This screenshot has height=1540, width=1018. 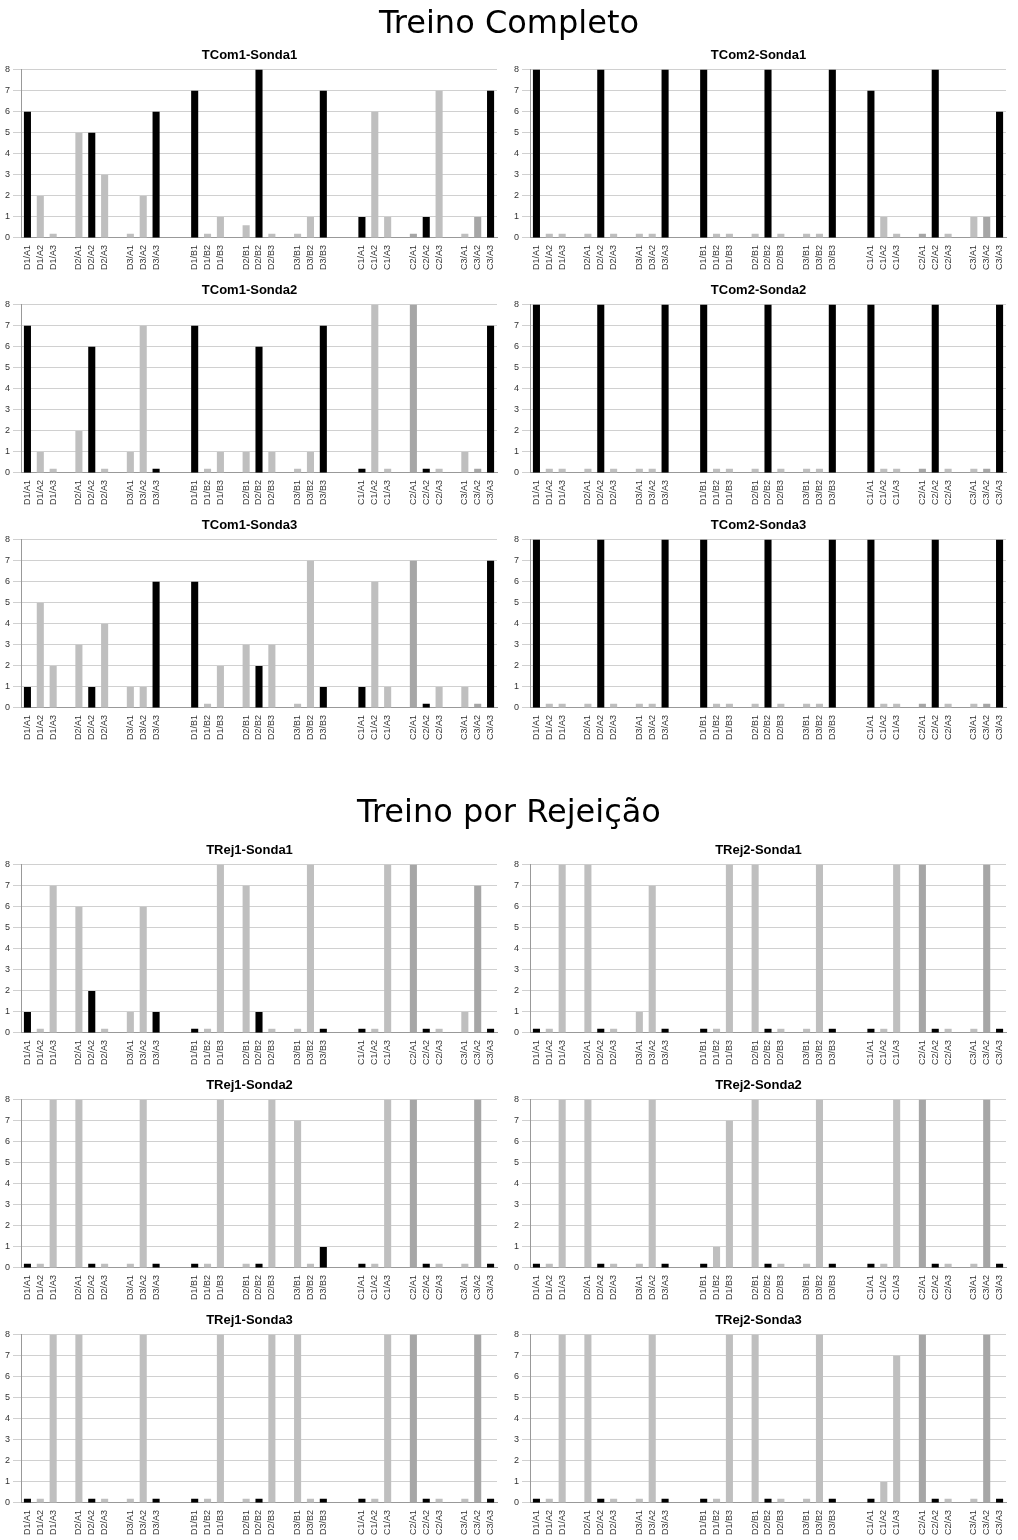 What do you see at coordinates (818, 257) in the screenshot?
I see `x-tick-label: D3/B2` at bounding box center [818, 257].